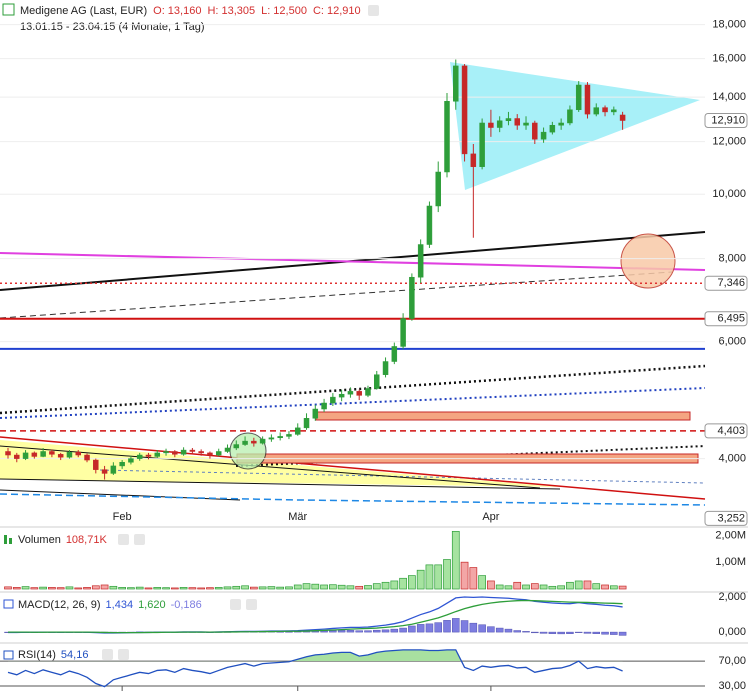 This screenshot has width=748, height=691. What do you see at coordinates (185, 11) in the screenshot?
I see `ohlc-value: 13,160` at bounding box center [185, 11].